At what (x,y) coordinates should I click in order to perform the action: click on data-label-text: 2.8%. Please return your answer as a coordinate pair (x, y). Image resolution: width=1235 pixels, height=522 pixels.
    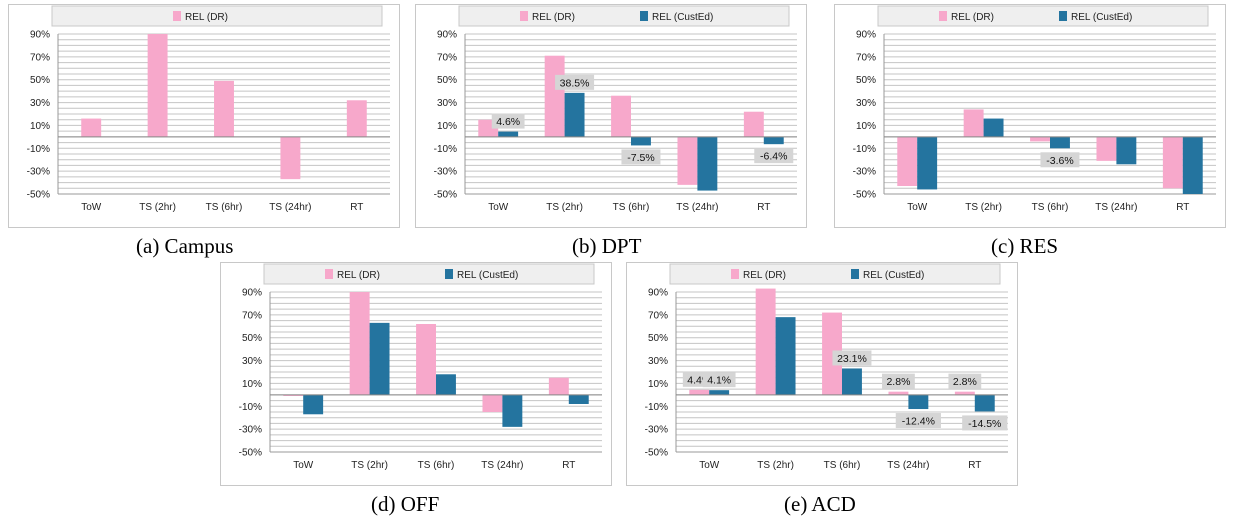
    Looking at the image, I should click on (898, 382).